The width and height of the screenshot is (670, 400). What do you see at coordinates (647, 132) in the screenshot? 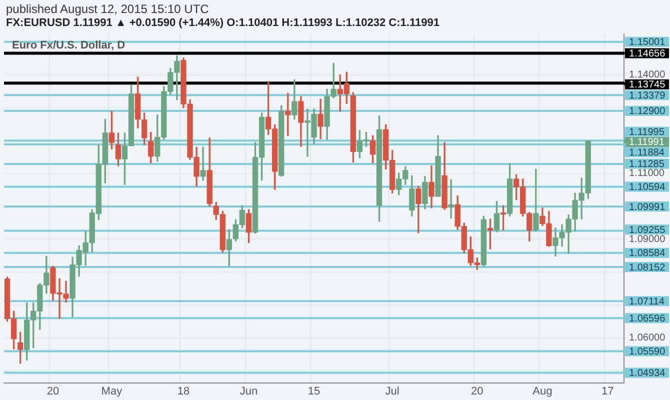
I see `ref-line-label: 1.11995` at bounding box center [647, 132].